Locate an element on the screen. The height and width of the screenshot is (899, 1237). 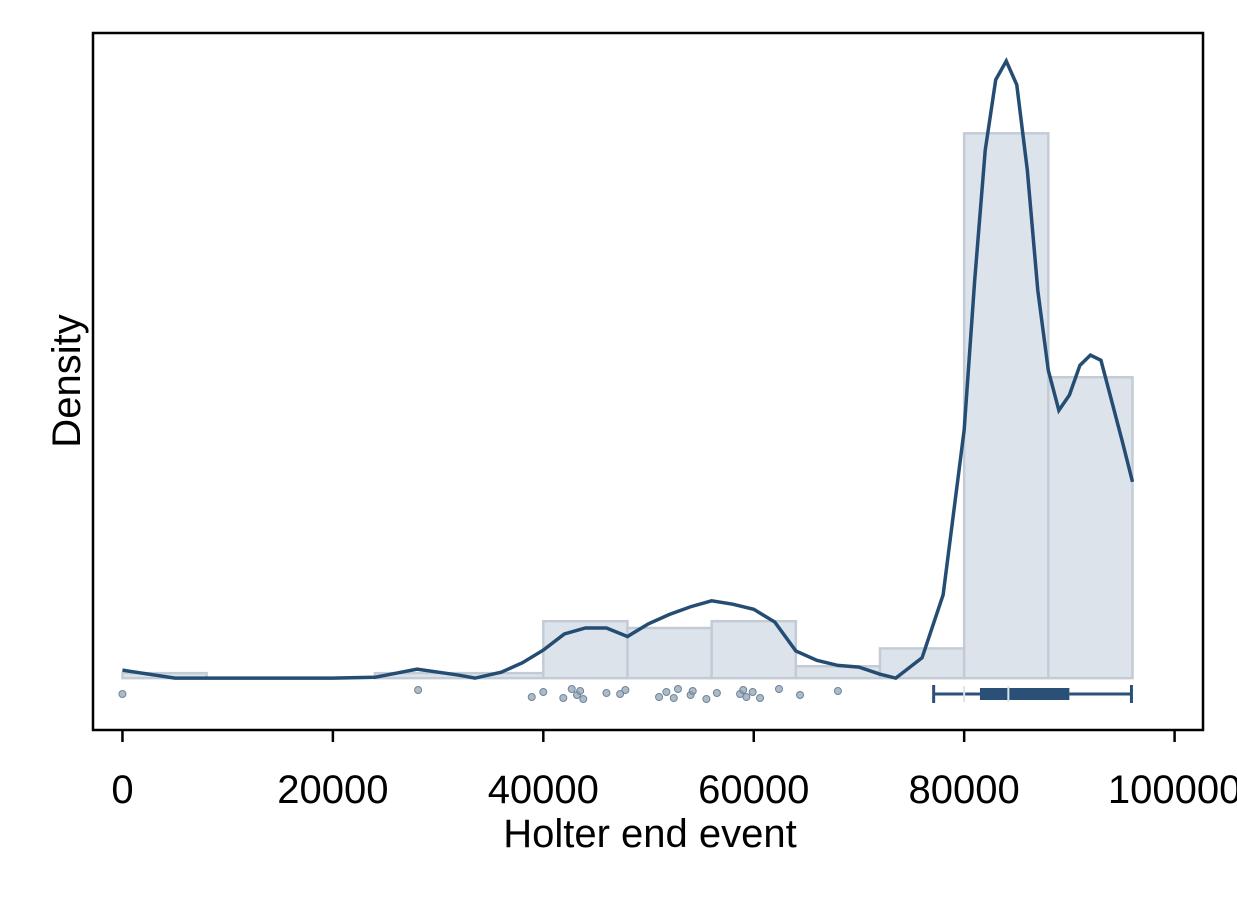
y-axis-label: Density is located at coordinates (67, 380).